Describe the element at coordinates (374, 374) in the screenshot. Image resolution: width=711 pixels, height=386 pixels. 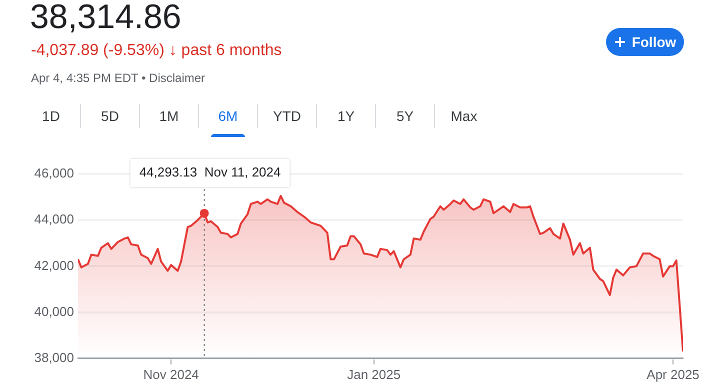
I see `x-tick-label: Jan 2025` at that location.